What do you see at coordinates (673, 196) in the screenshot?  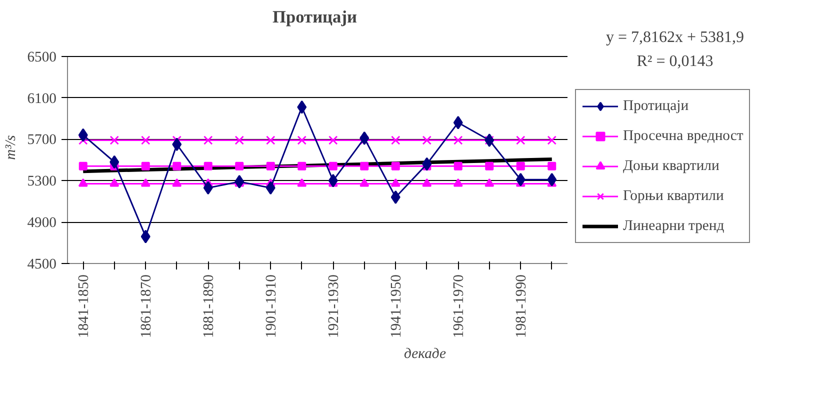 I see `legend-label: Горњи квартили` at bounding box center [673, 196].